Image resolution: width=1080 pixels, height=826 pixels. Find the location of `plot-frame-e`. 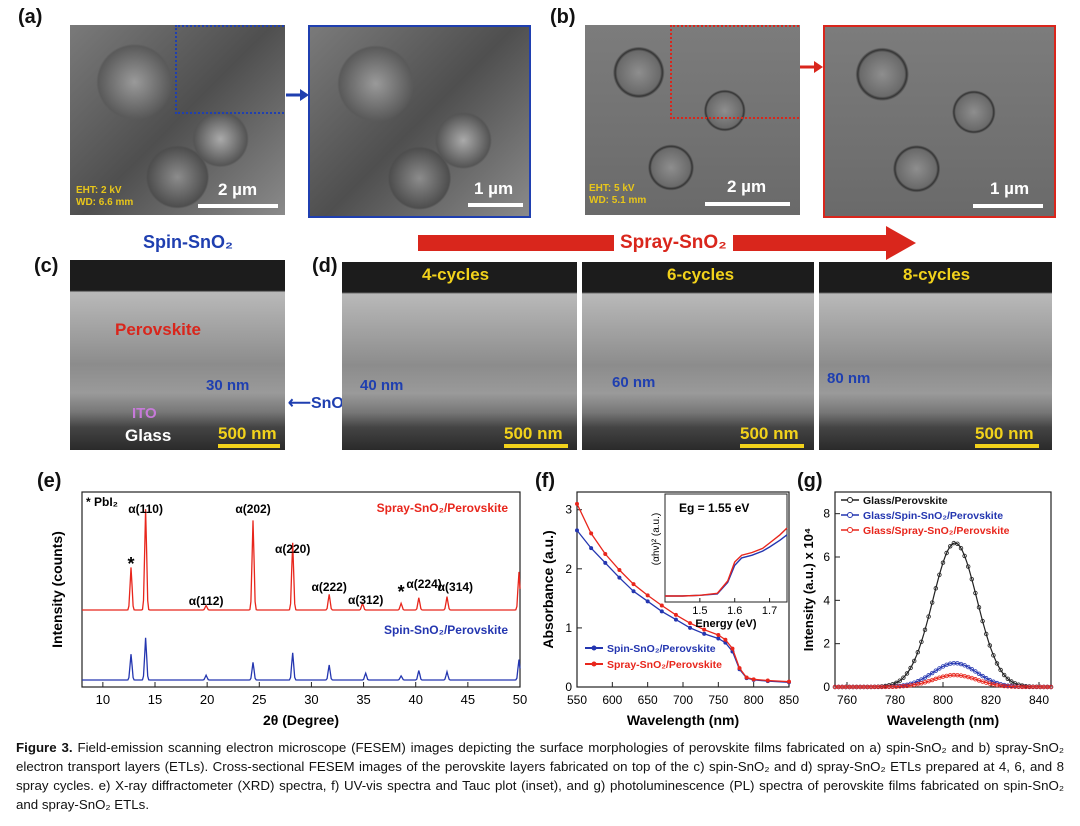

plot-frame-e is located at coordinates (301, 589).